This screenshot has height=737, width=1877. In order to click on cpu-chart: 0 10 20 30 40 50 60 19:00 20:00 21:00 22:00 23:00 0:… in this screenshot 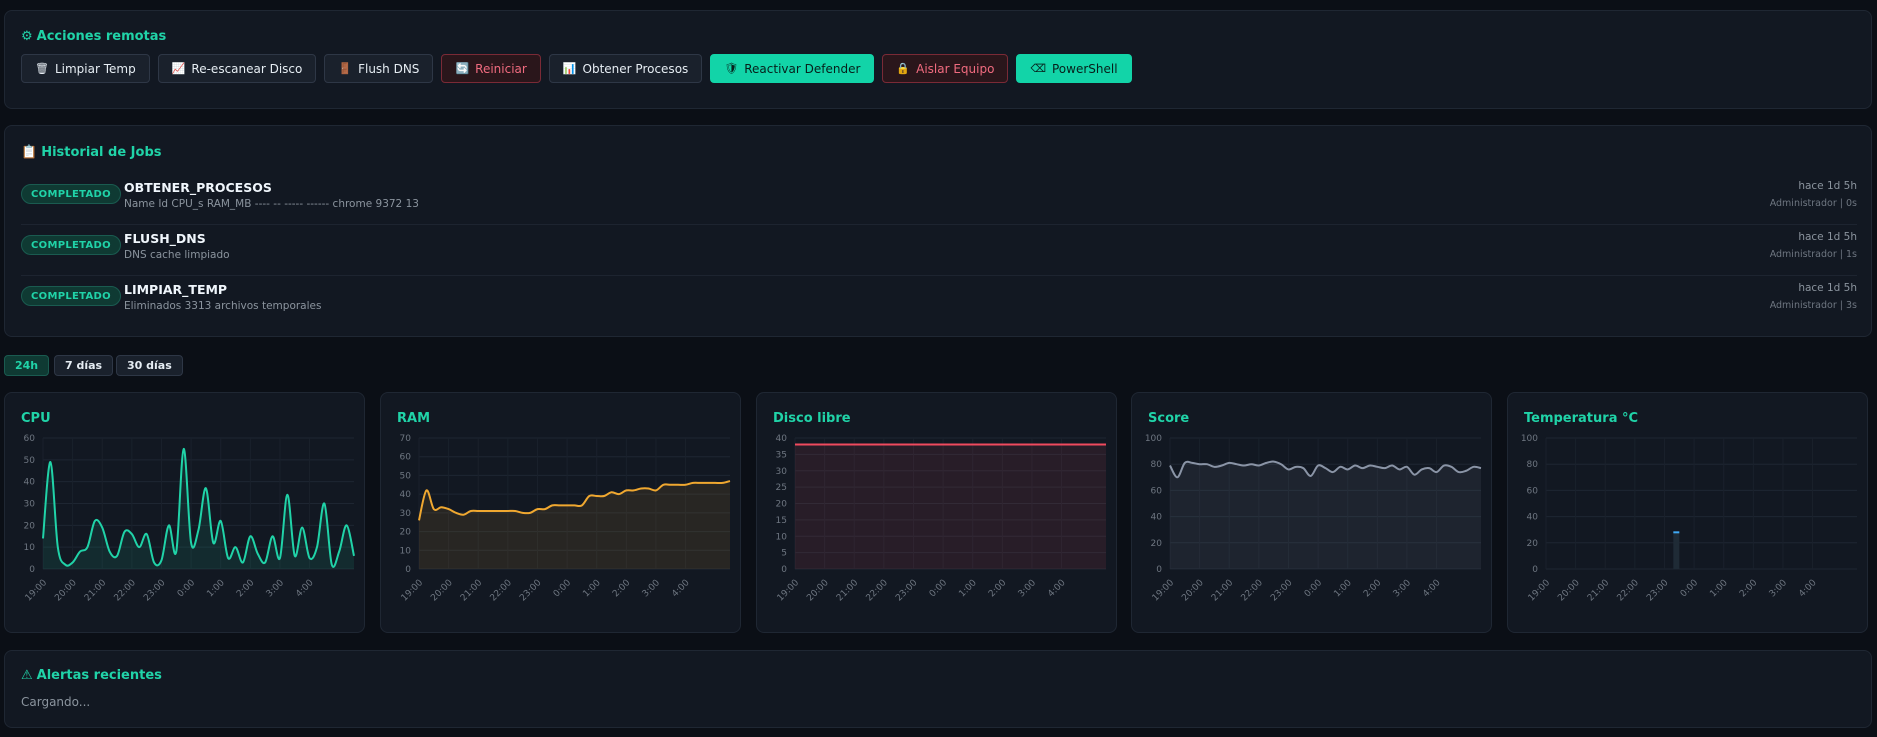, I will do `click(189, 519)`.